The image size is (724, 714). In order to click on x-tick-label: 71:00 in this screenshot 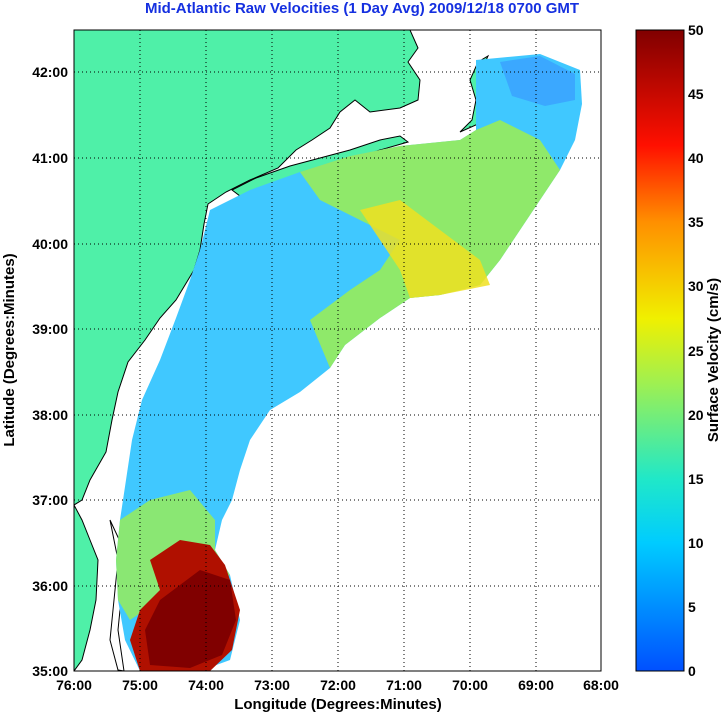, I will do `click(404, 685)`.